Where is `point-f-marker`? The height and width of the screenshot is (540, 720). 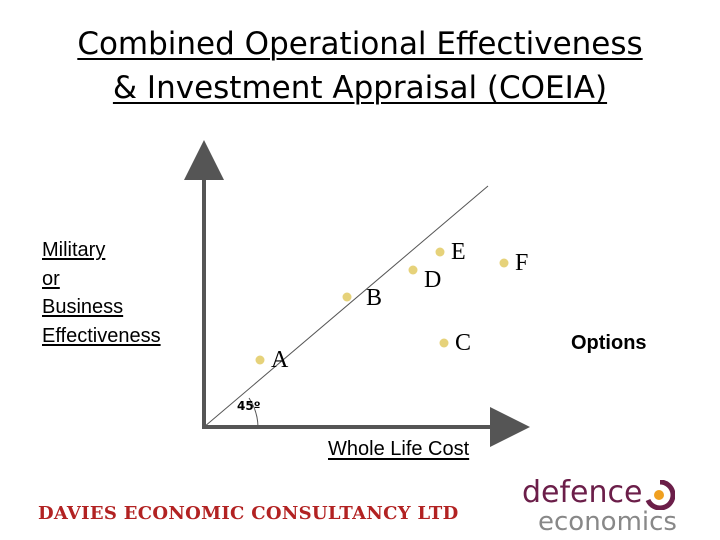
point-f-marker is located at coordinates (504, 263).